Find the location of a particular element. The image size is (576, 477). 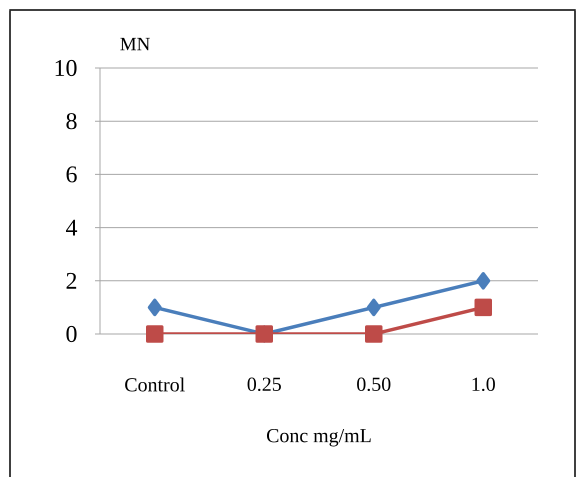

y-tick-label: 6 is located at coordinates (71, 174).